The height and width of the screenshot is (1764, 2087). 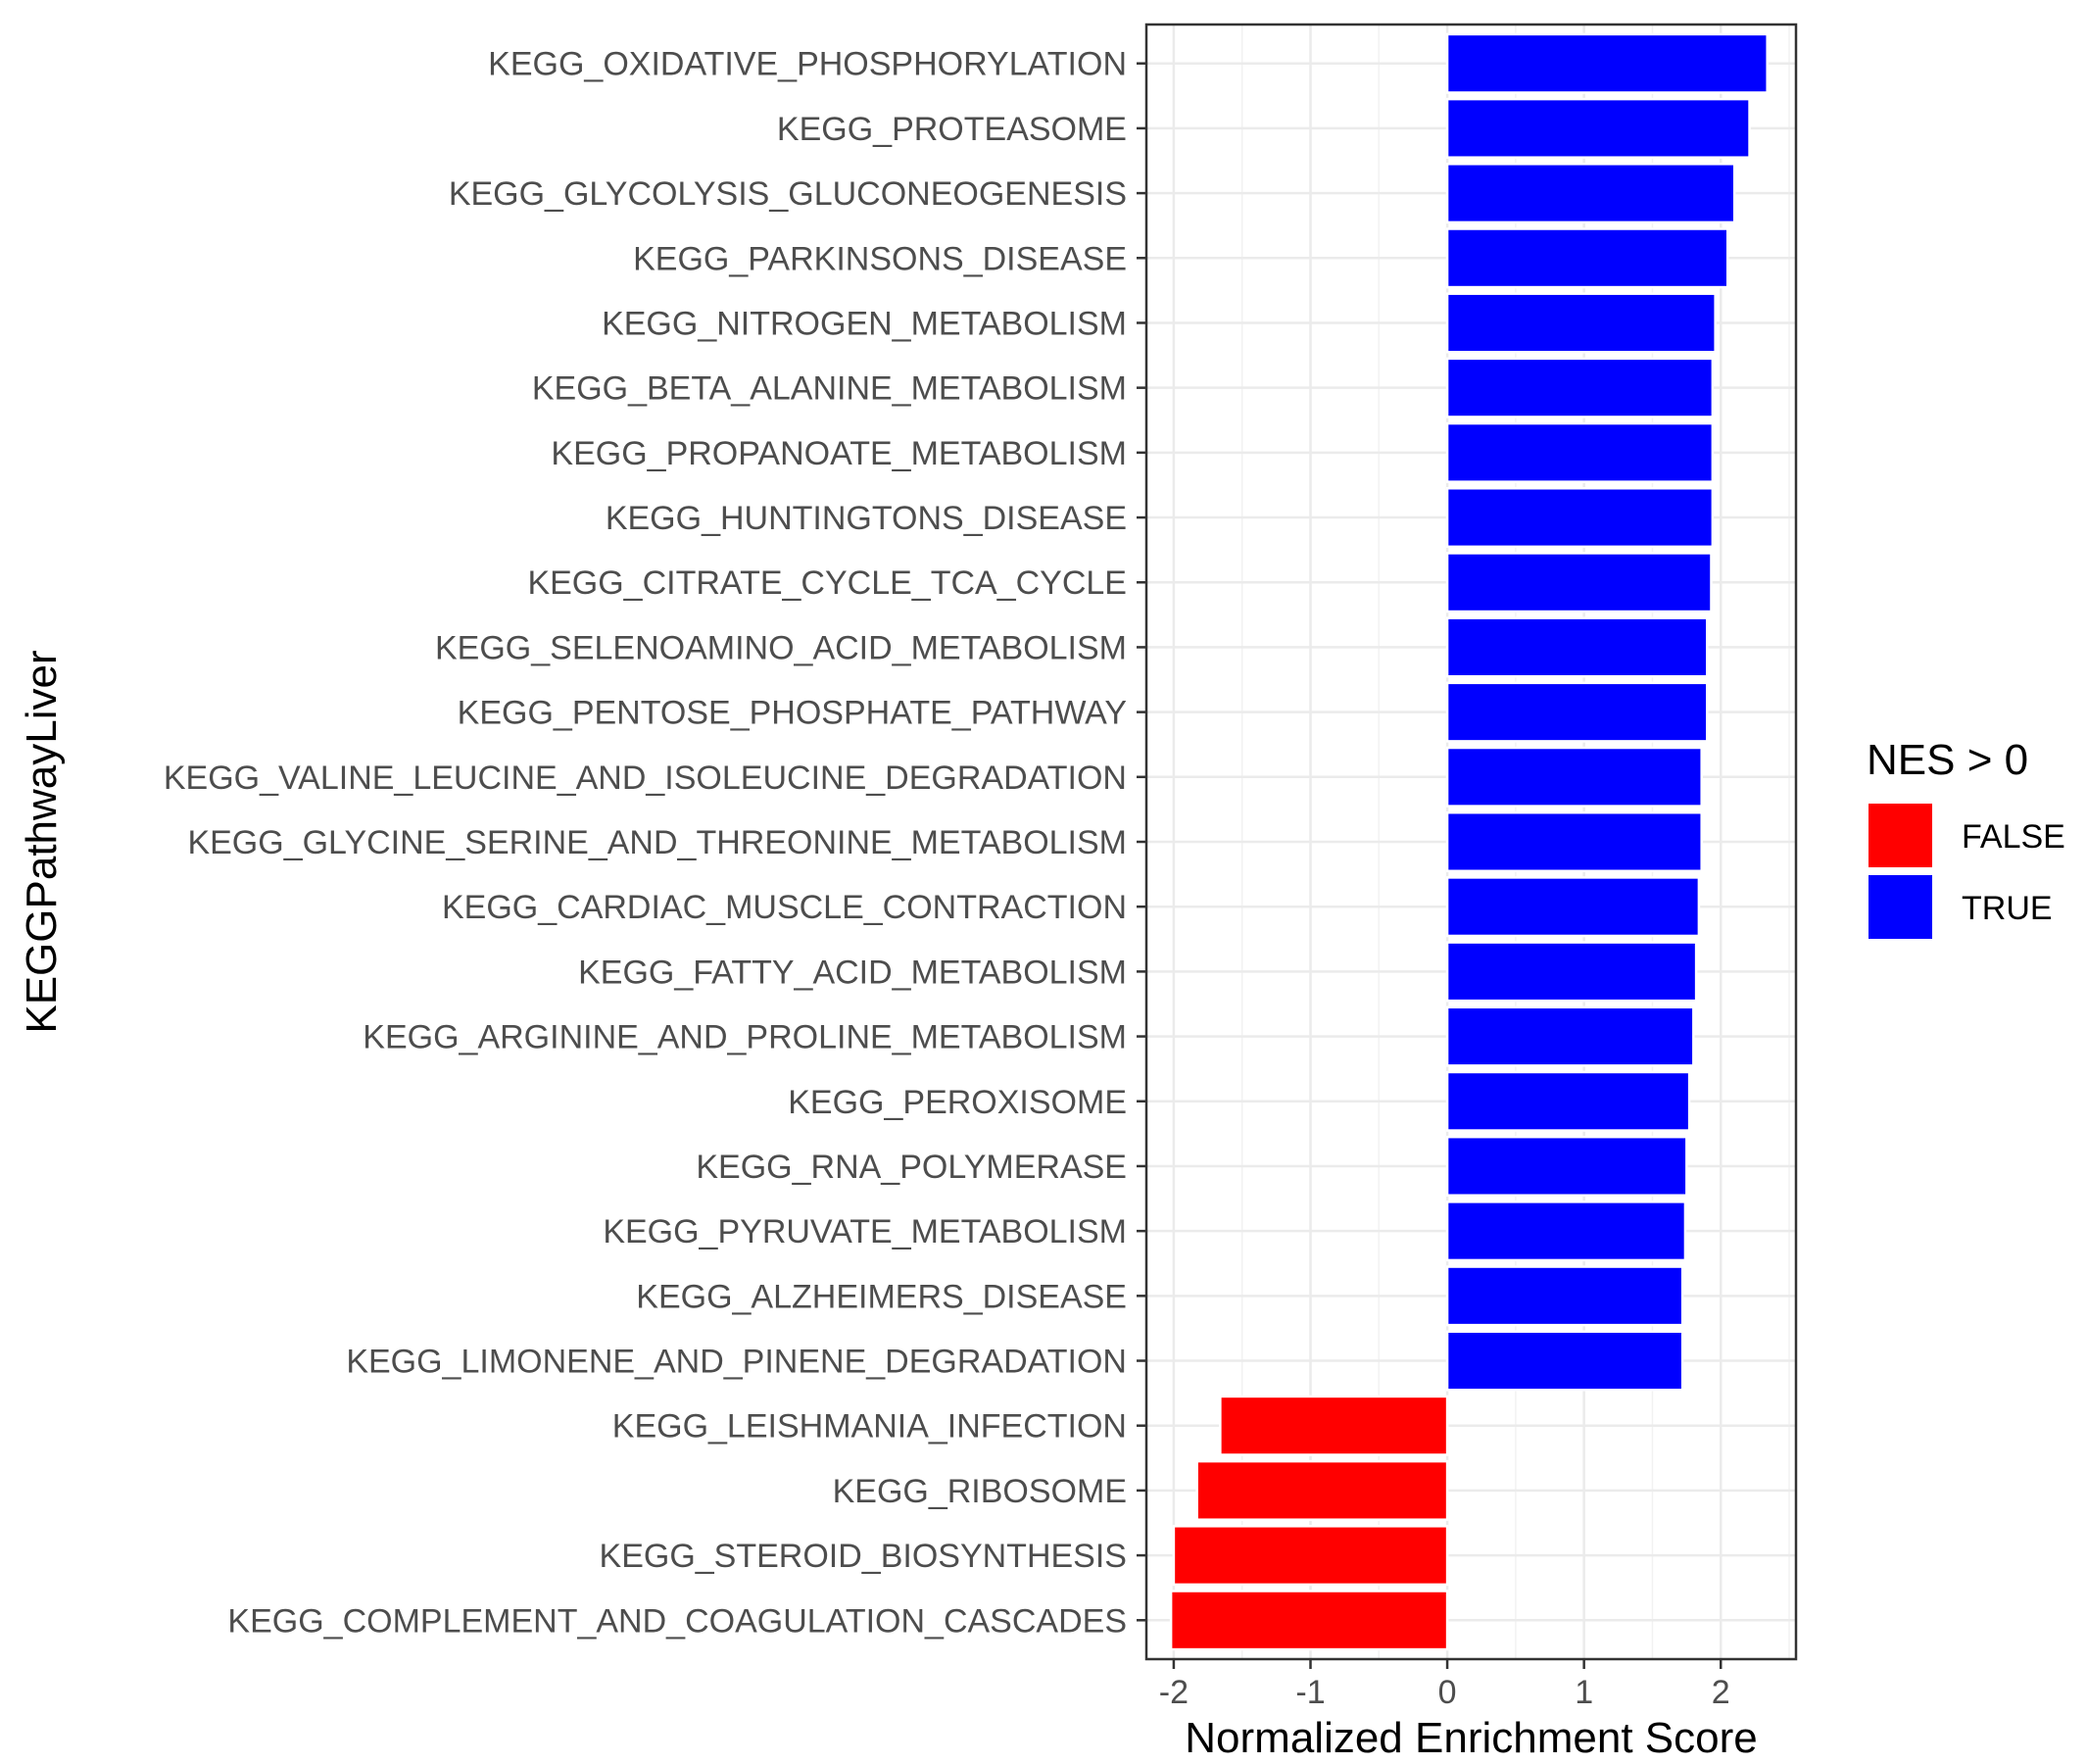 I want to click on y-tick-label: KEGG_ALZHEIMERS_DISEASE, so click(x=881, y=1296).